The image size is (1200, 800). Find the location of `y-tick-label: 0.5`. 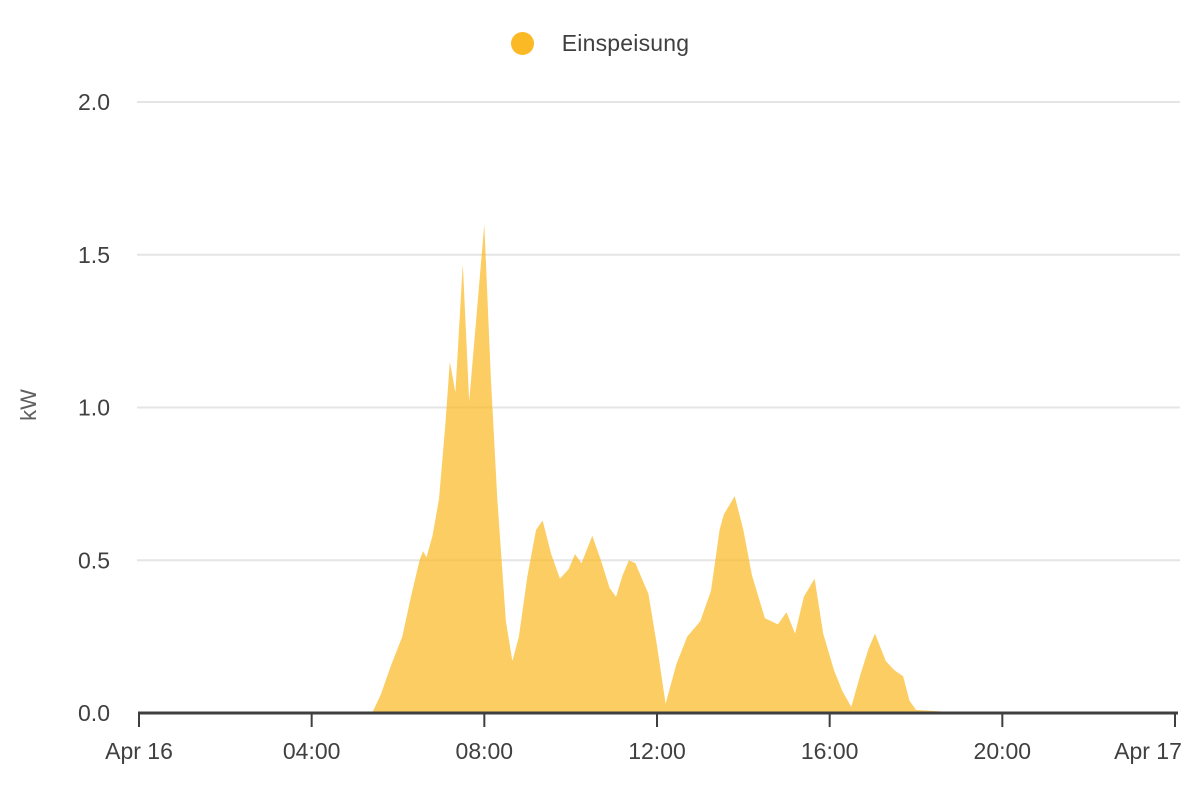

y-tick-label: 0.5 is located at coordinates (94, 560).